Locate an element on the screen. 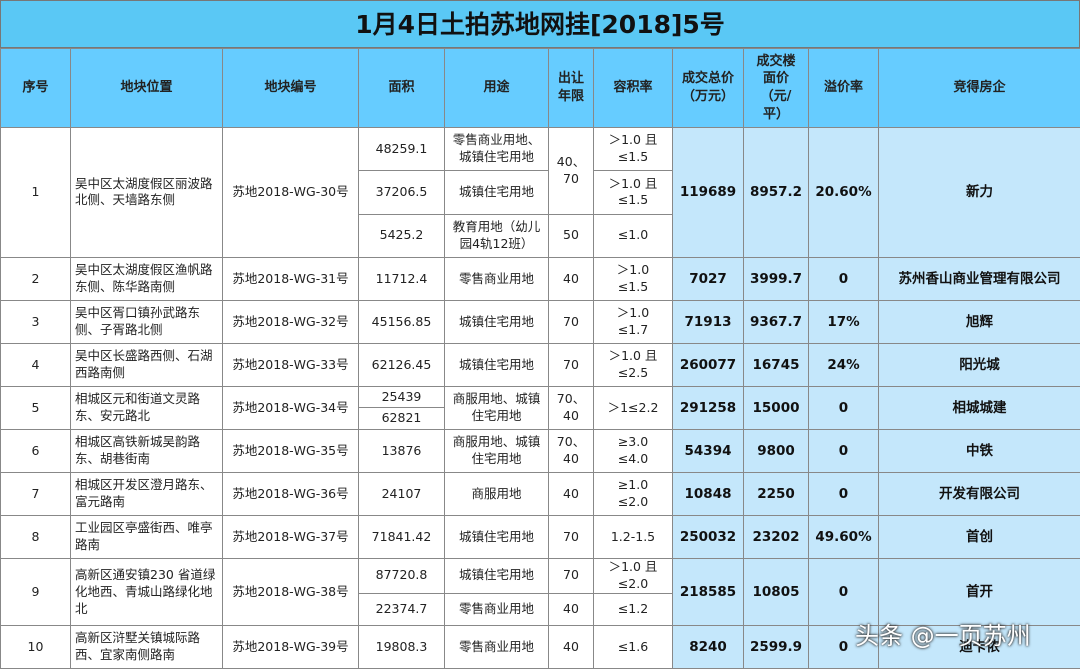 Image resolution: width=1080 pixels, height=669 pixels. parcel-code: 苏地2018-WG-36号 is located at coordinates (291, 493).